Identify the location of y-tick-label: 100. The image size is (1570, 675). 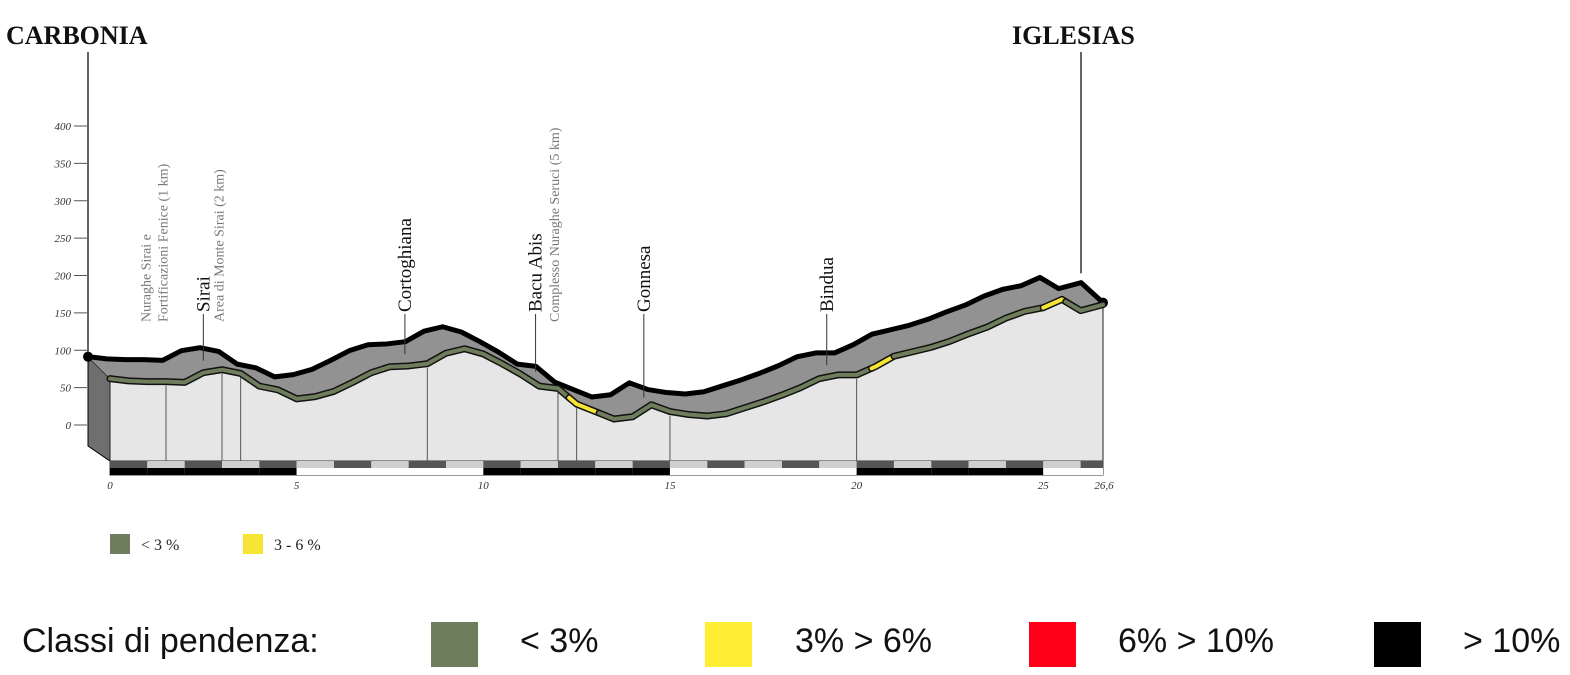
(63, 351).